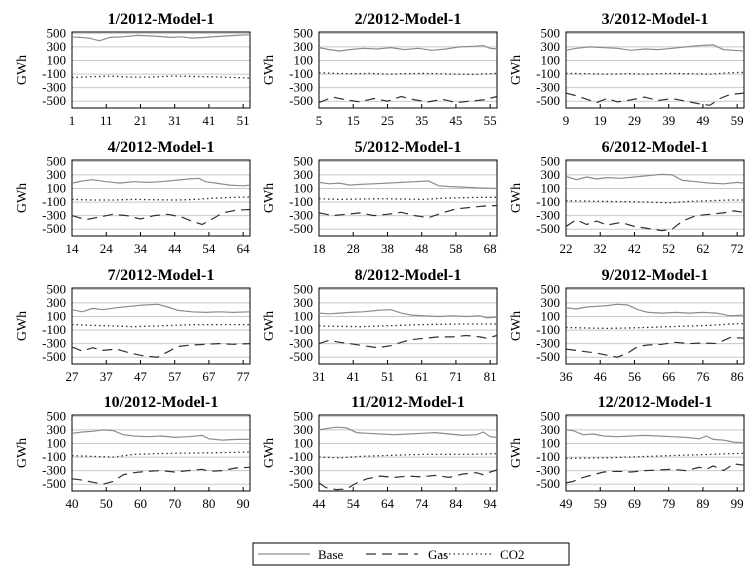 The height and width of the screenshot is (570, 753). Describe the element at coordinates (737, 503) in the screenshot. I see `x-tick-label: 99` at that location.